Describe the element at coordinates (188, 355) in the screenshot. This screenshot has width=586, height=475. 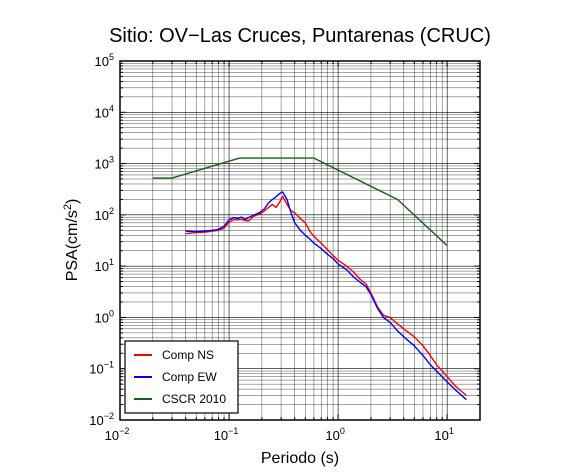
I see `legend-label-comp-ns: Comp NS` at that location.